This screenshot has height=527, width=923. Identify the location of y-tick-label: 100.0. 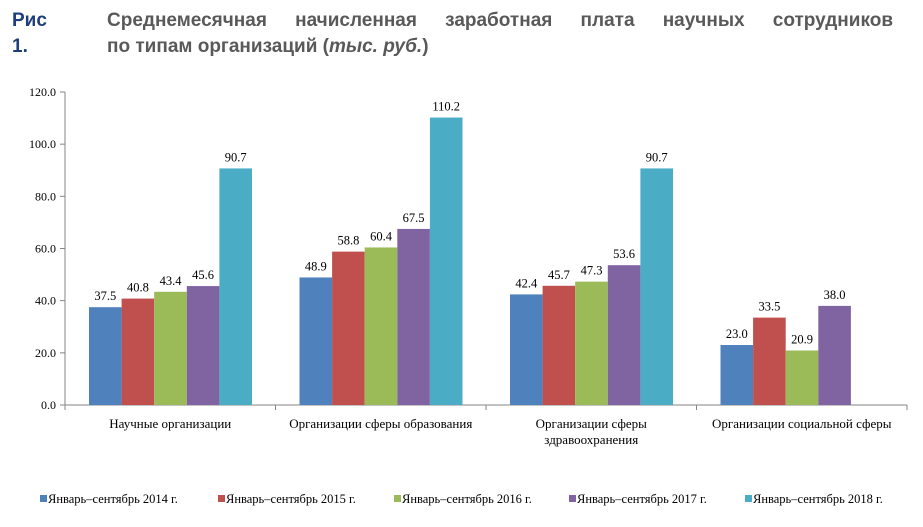
(42, 144).